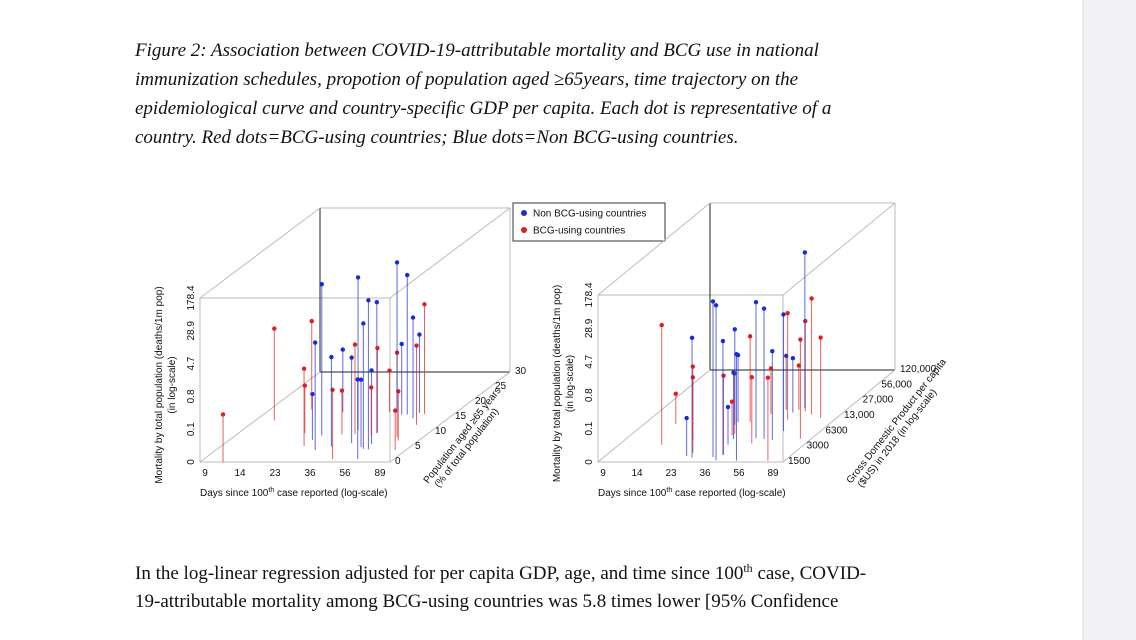 The image size is (1136, 640). What do you see at coordinates (521, 371) in the screenshot?
I see `z-tick-label: 30` at bounding box center [521, 371].